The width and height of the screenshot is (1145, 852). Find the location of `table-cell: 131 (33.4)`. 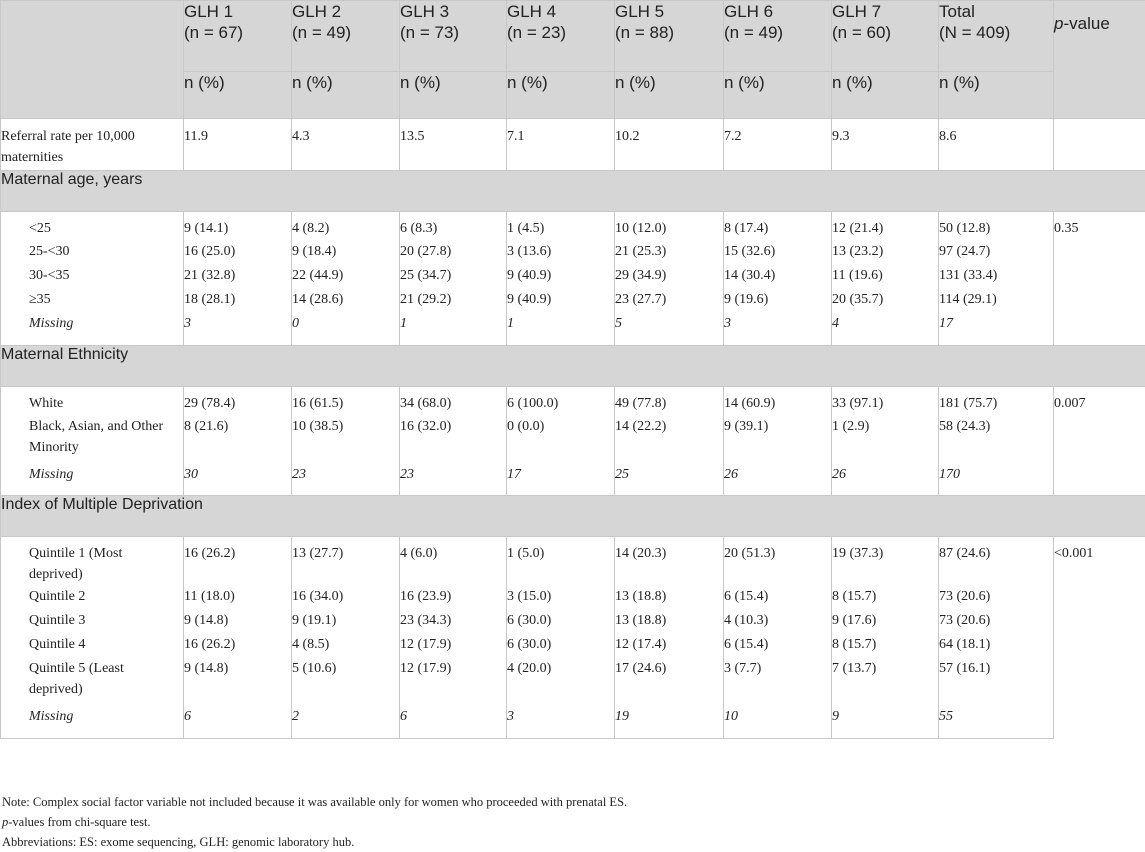

table-cell: 131 (33.4) is located at coordinates (996, 276).